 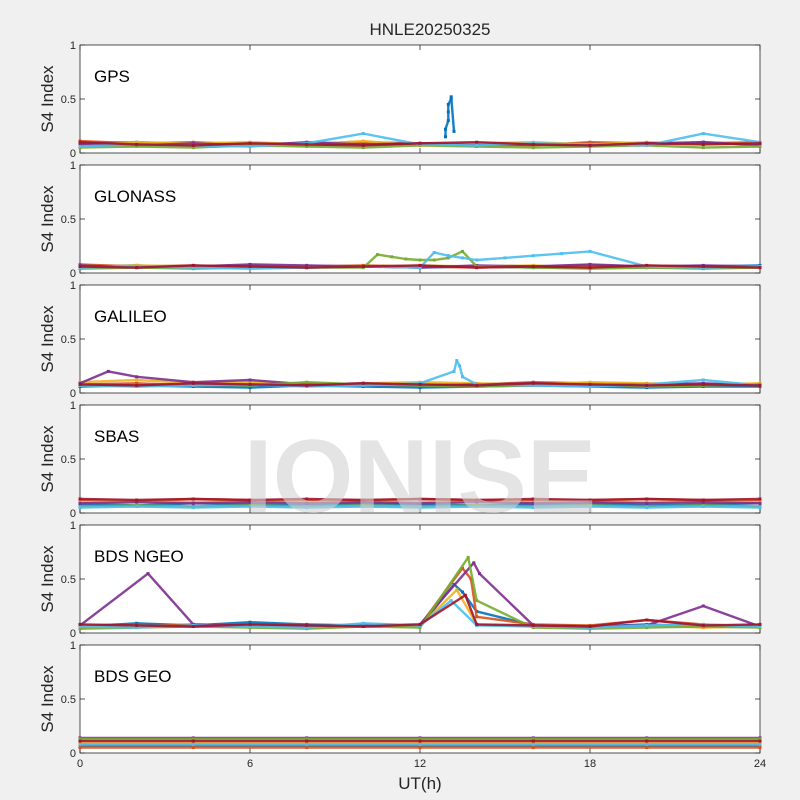 What do you see at coordinates (130, 316) in the screenshot?
I see `panel-label: GALILEO` at bounding box center [130, 316].